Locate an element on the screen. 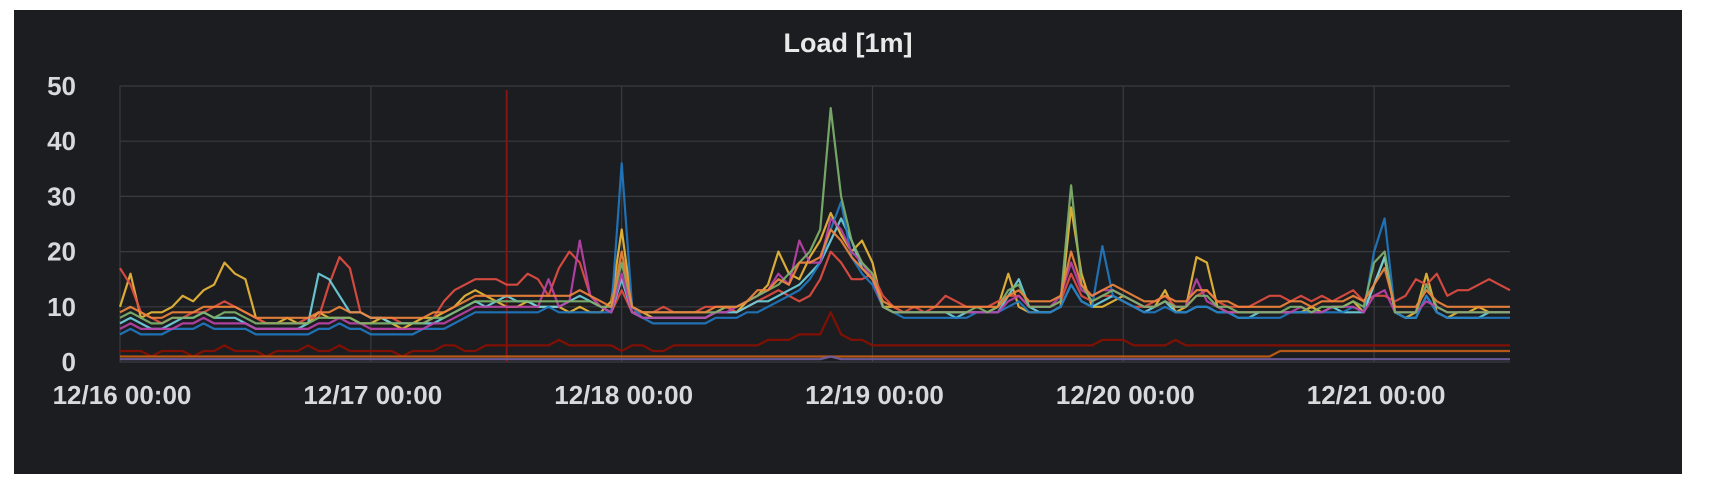 This screenshot has height=498, width=1712. y-tick-label: 50 is located at coordinates (61, 86).